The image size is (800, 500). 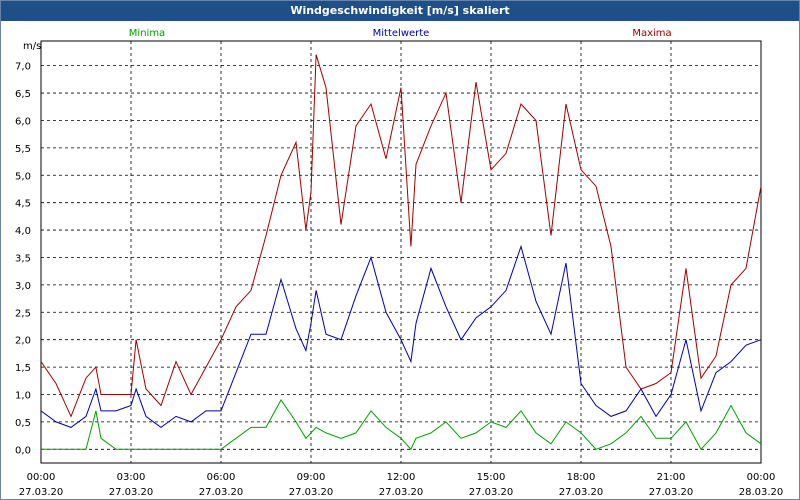 What do you see at coordinates (23, 204) in the screenshot?
I see `y-tick-label: 4,5` at bounding box center [23, 204].